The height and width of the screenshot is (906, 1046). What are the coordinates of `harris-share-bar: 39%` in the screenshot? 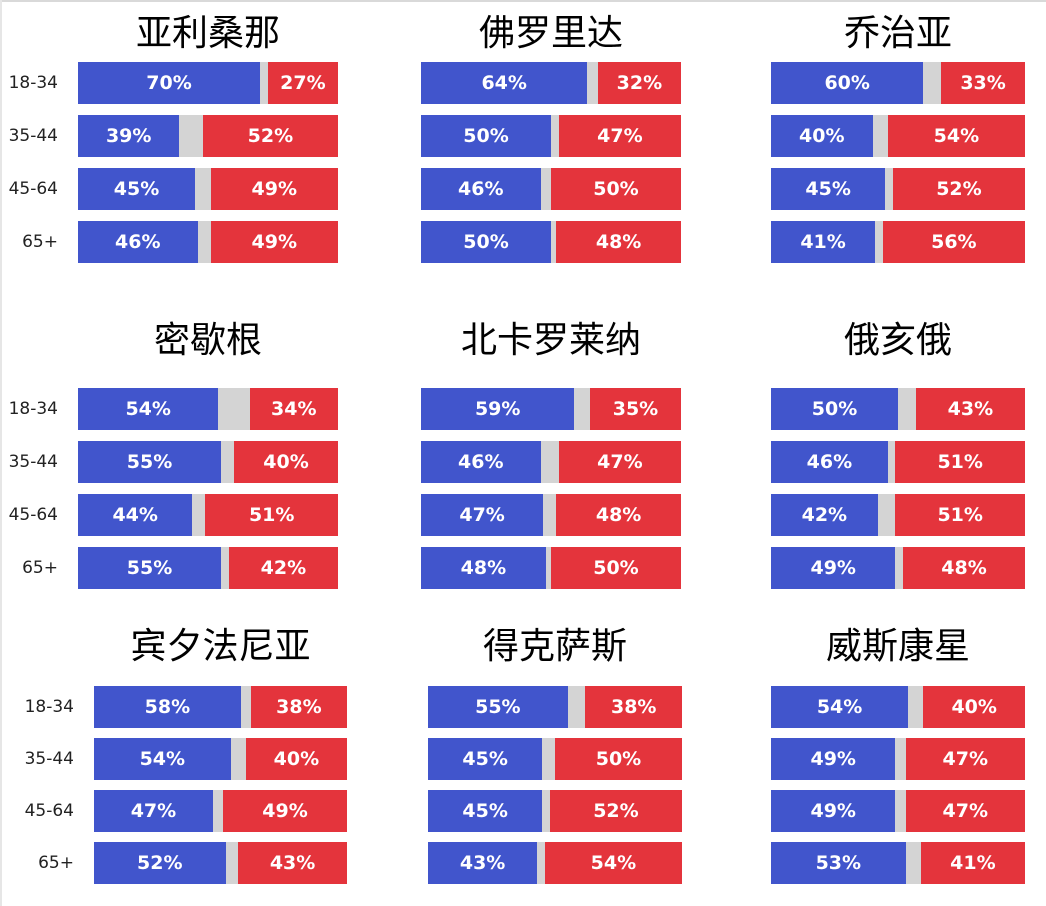 It's located at (129, 136).